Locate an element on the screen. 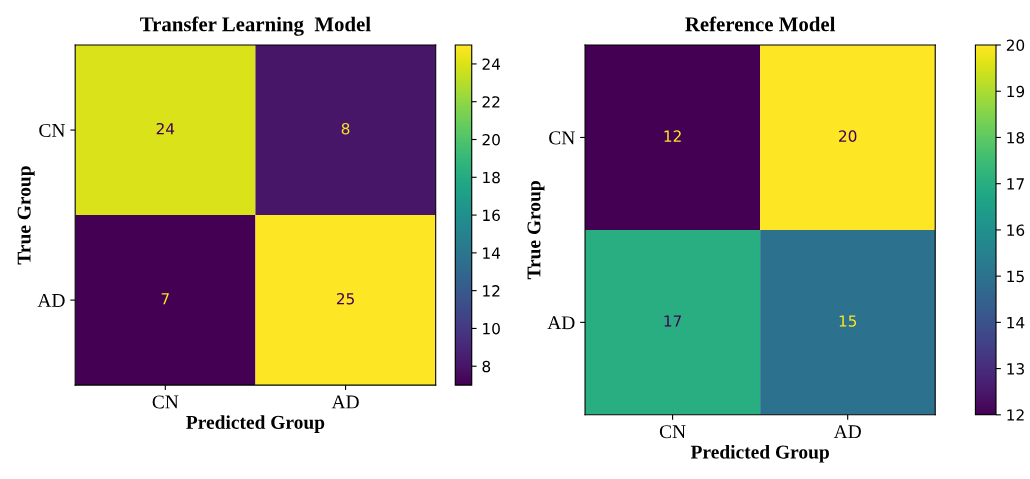  data-label: 7 is located at coordinates (165, 299).